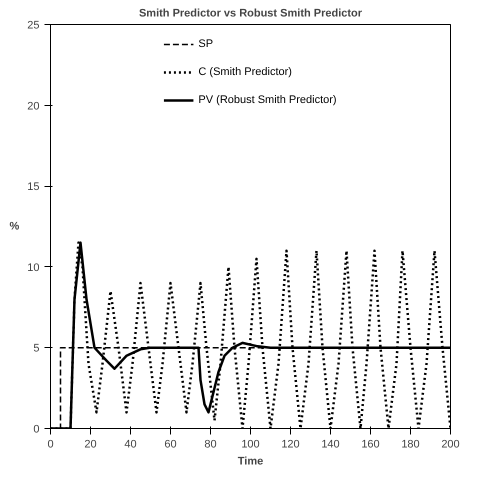  What do you see at coordinates (450, 444) in the screenshot?
I see `x-tick-label: 200` at bounding box center [450, 444].